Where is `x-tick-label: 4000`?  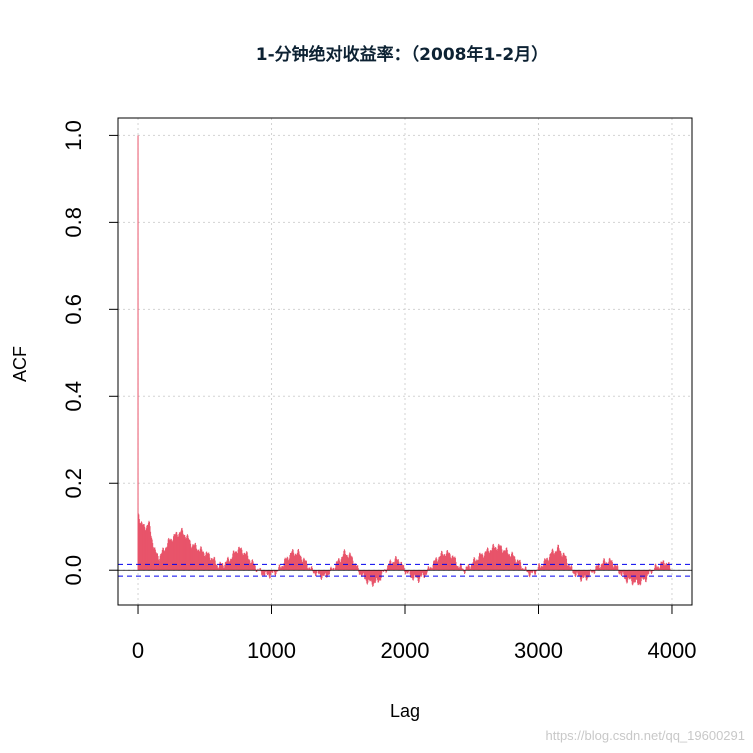
x-tick-label: 4000 is located at coordinates (672, 650).